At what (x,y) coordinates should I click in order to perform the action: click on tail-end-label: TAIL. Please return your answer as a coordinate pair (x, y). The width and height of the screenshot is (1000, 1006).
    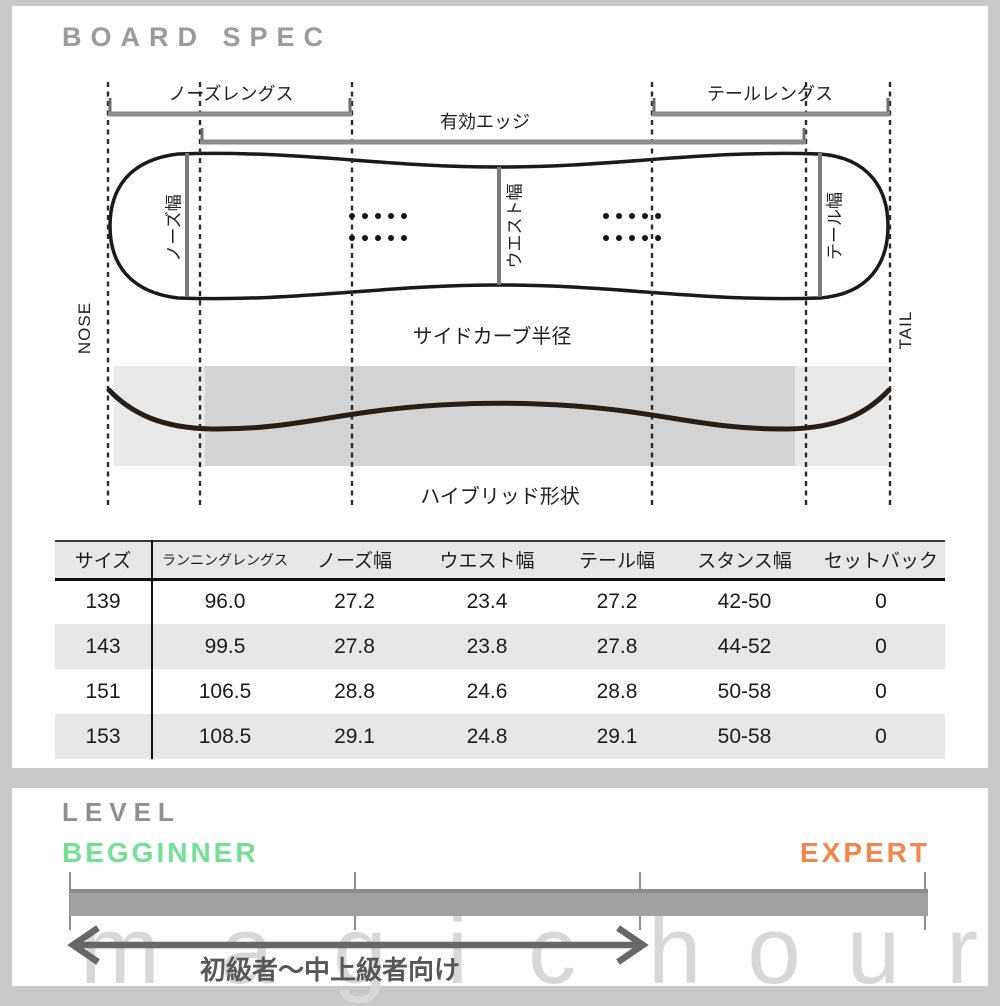
    Looking at the image, I should click on (905, 330).